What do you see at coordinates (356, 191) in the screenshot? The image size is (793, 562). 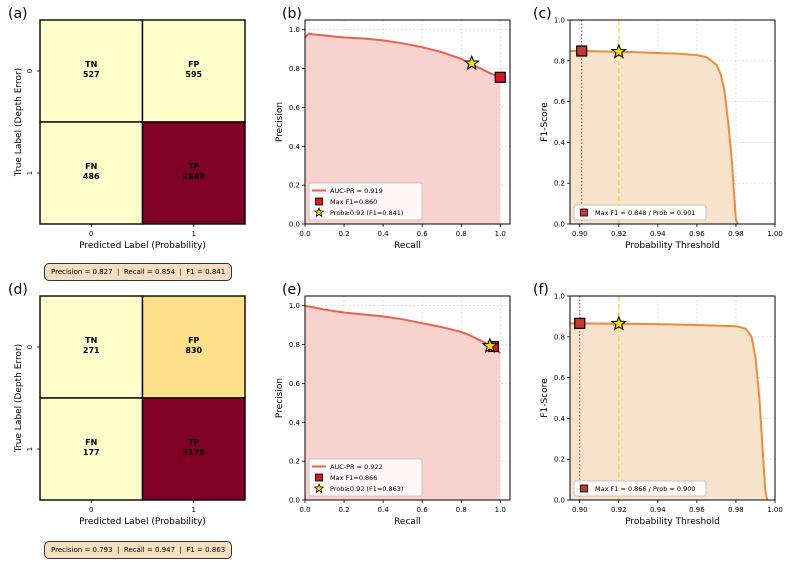 I see `legend-entry: AUC-PR = 0.919` at bounding box center [356, 191].